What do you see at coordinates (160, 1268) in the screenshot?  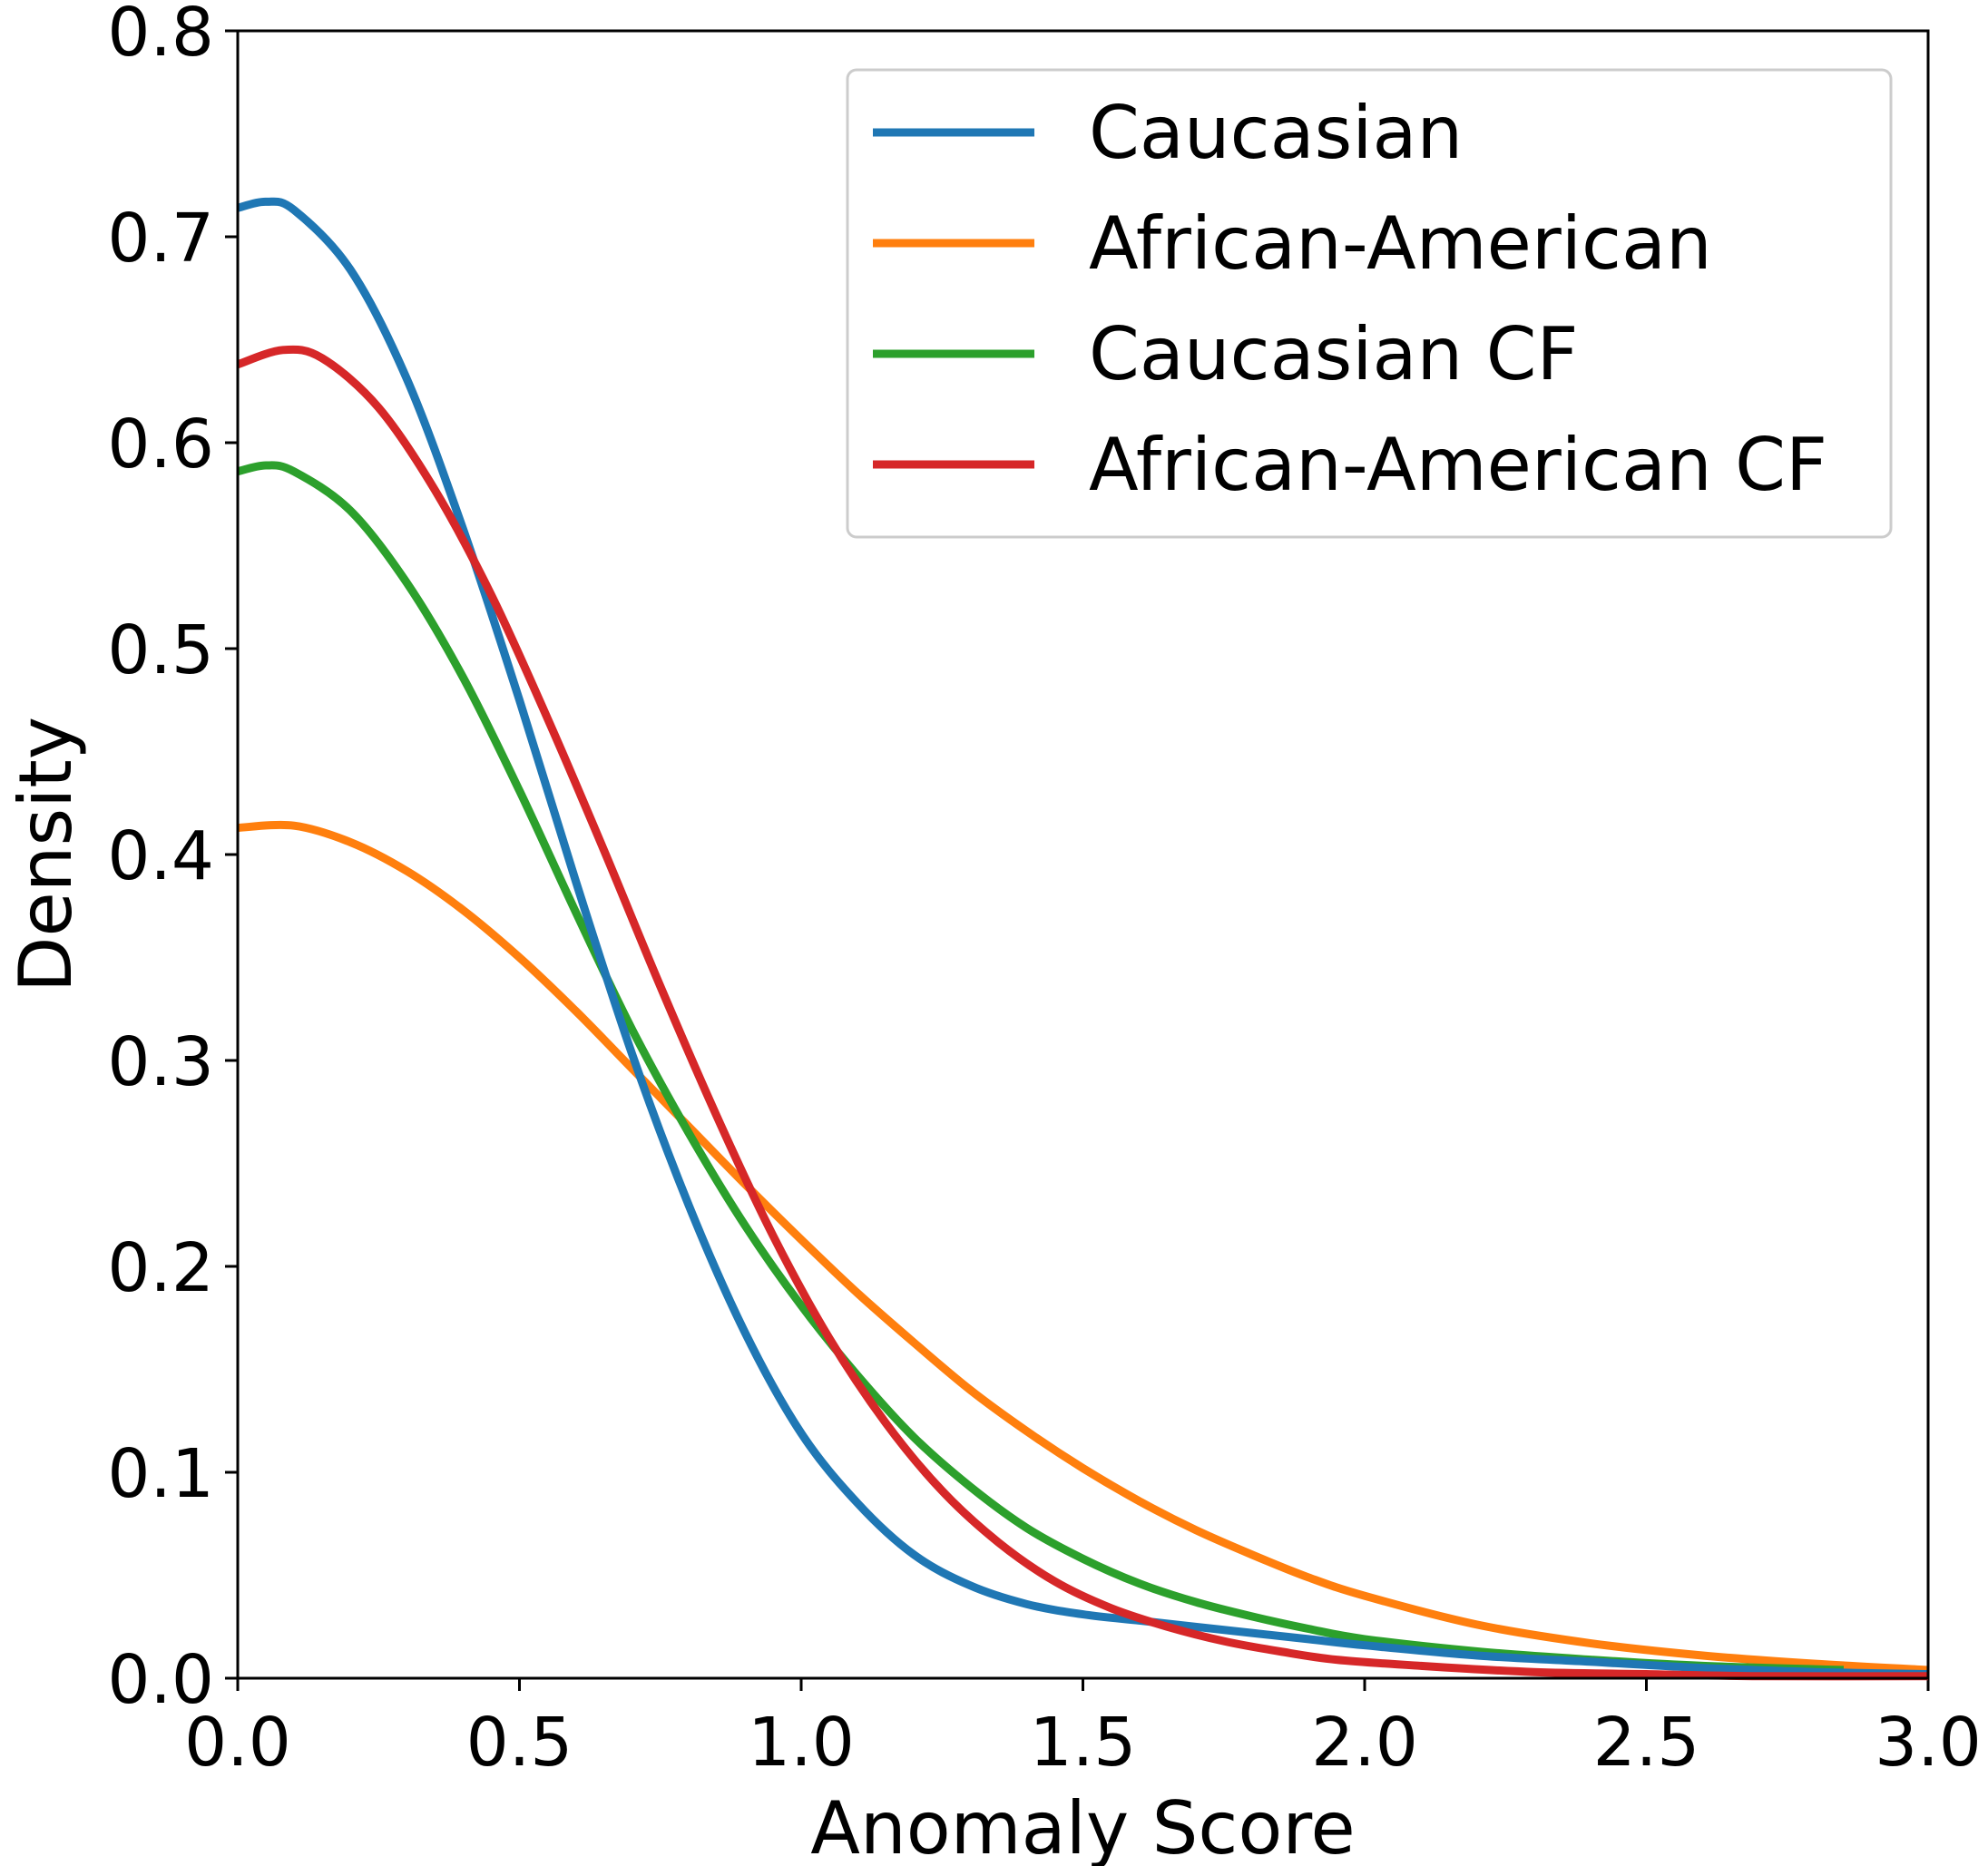 I see `y-tick-label: 0.2` at bounding box center [160, 1268].